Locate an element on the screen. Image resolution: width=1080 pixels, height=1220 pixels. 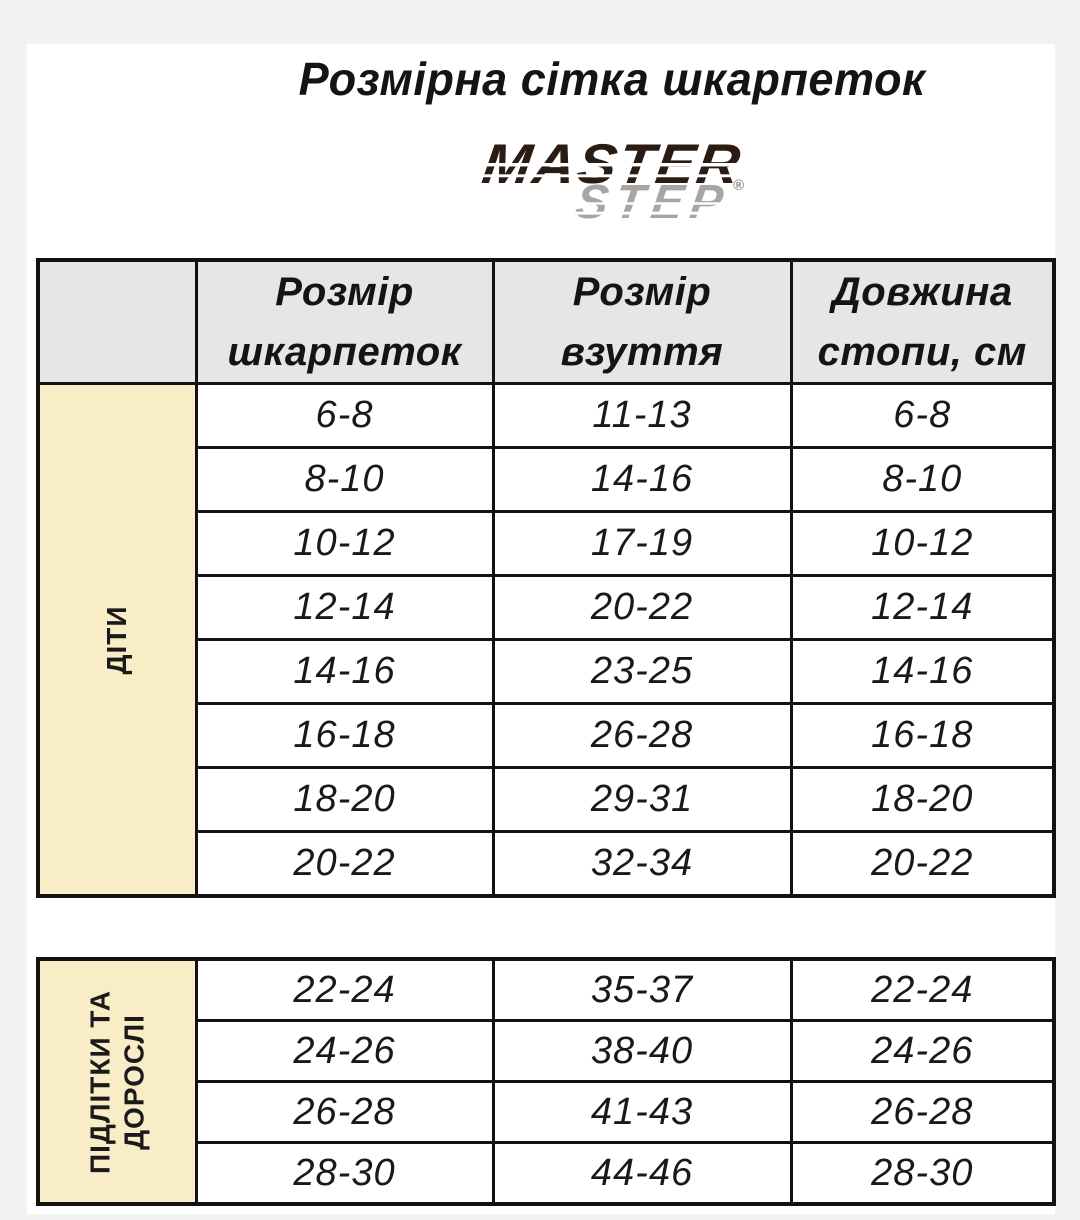
group-label-adults: ПІДЛІТКИ ТА ДОРОСЛІ is located at coordinates (117, 1081).